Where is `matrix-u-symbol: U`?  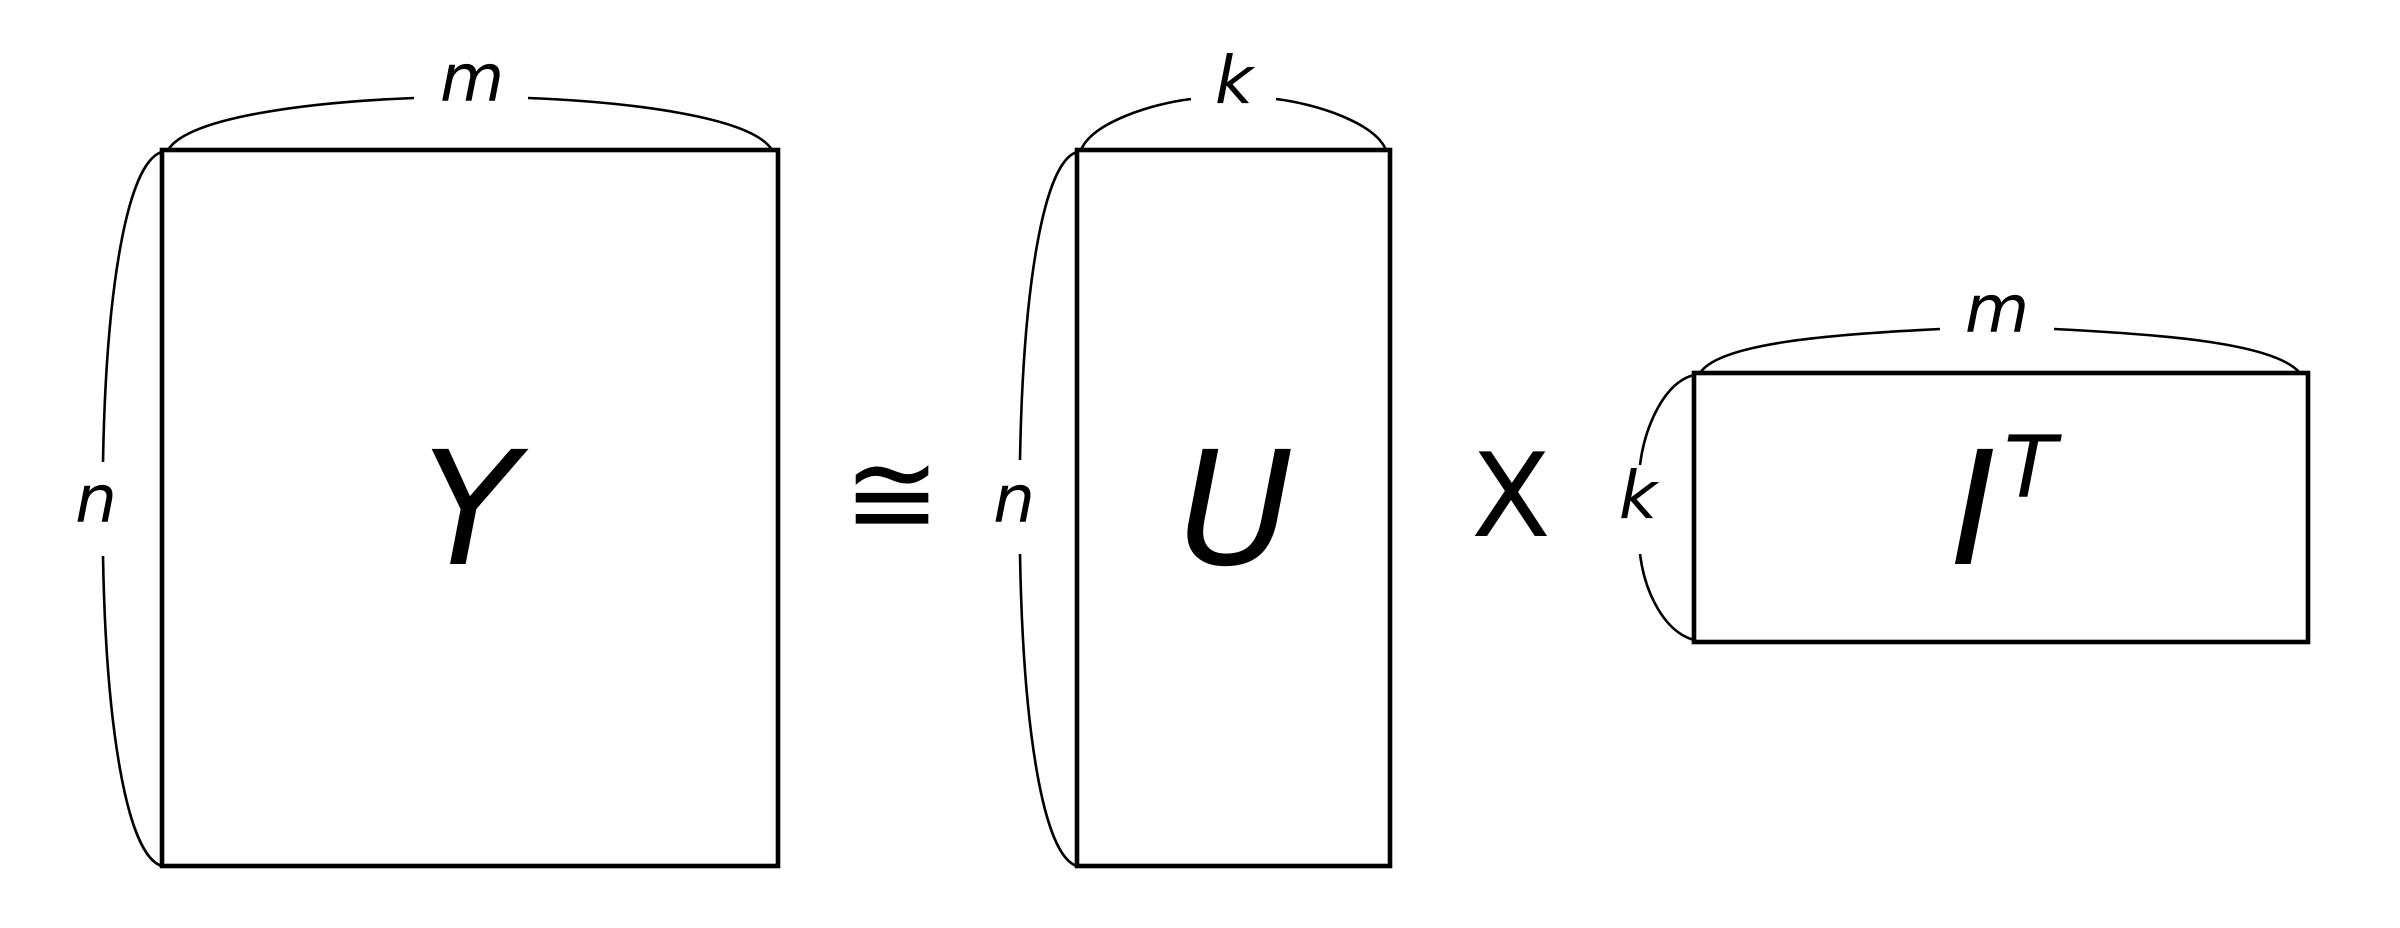
matrix-u-symbol: U is located at coordinates (1236, 510).